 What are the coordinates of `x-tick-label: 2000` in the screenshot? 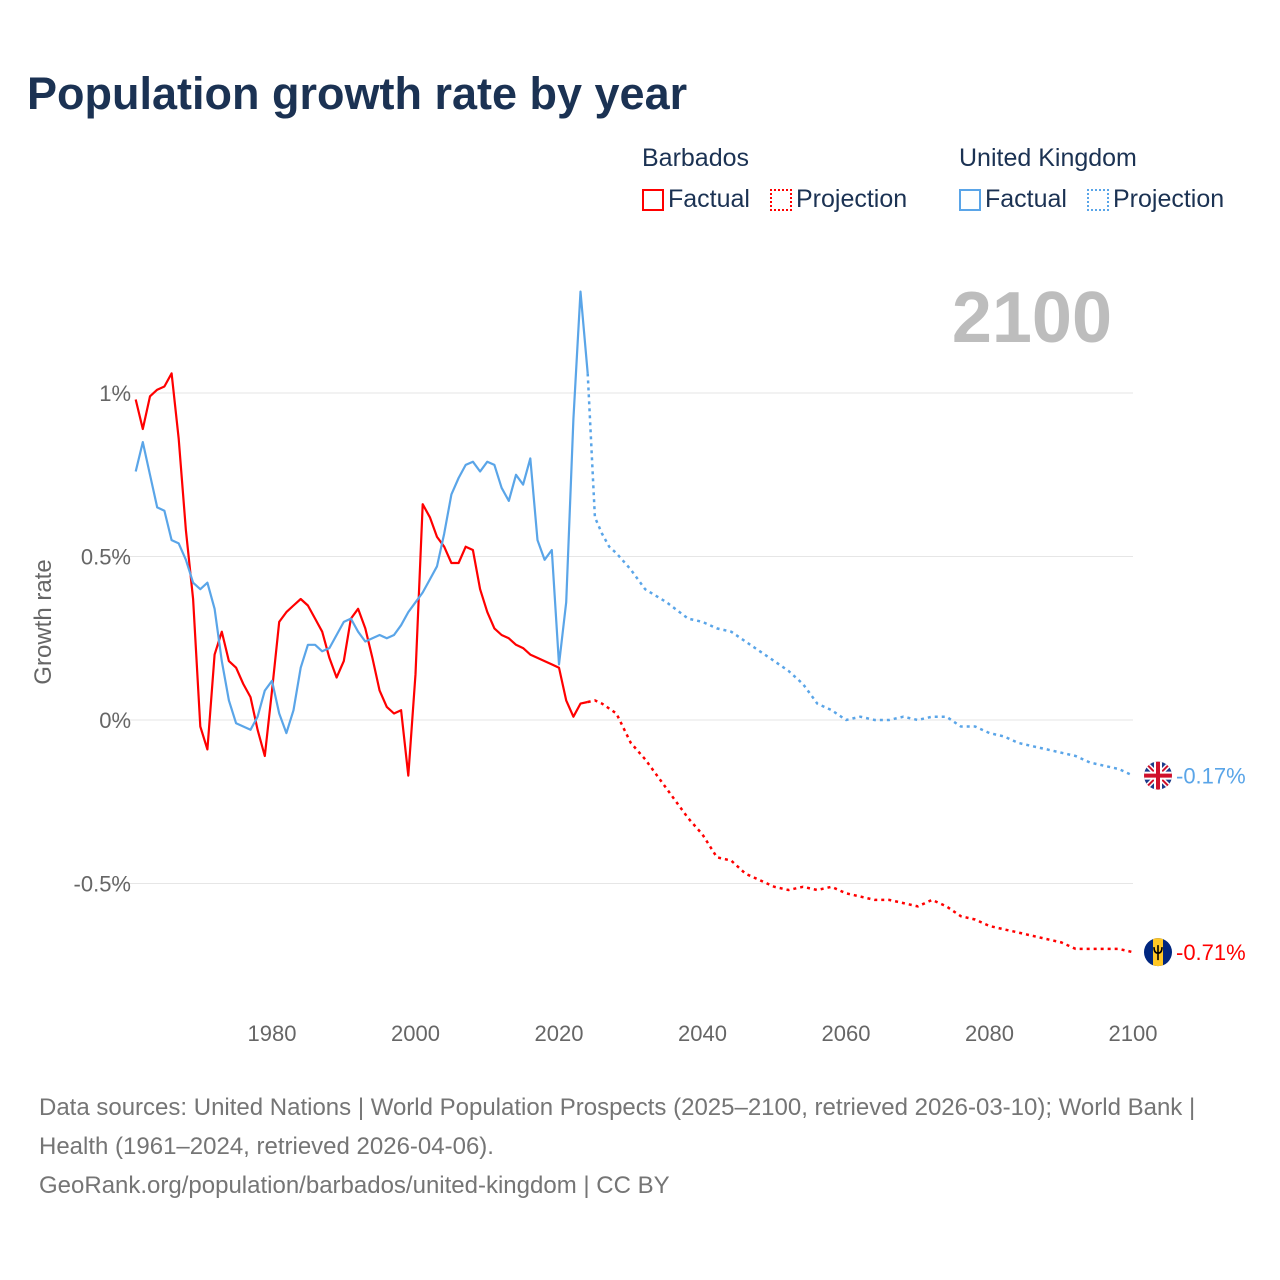 It's located at (415, 1033).